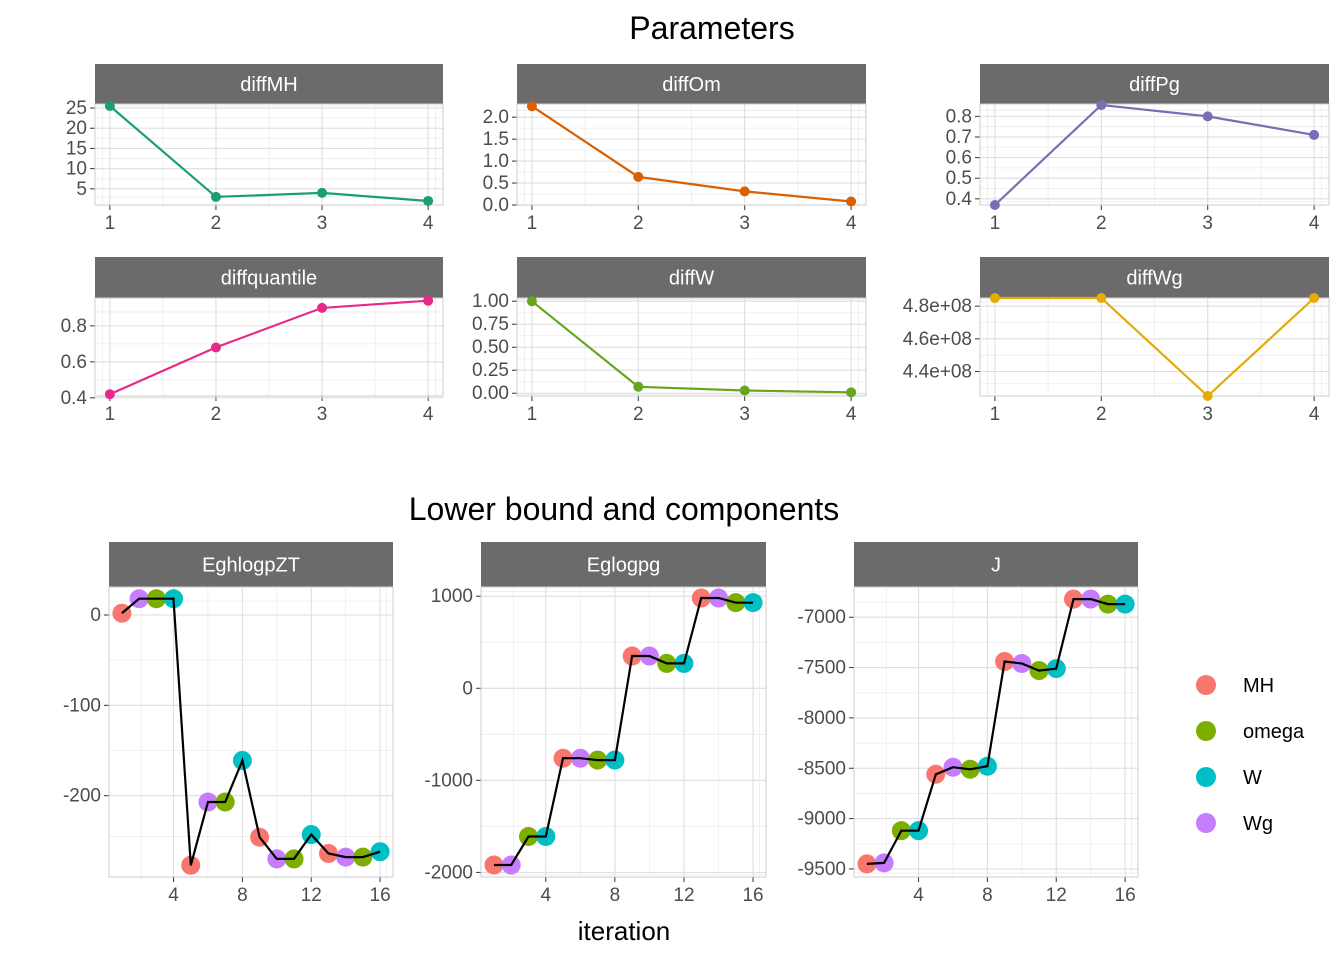  Describe the element at coordinates (821, 869) in the screenshot. I see `y-tick-label: -9500` at that location.